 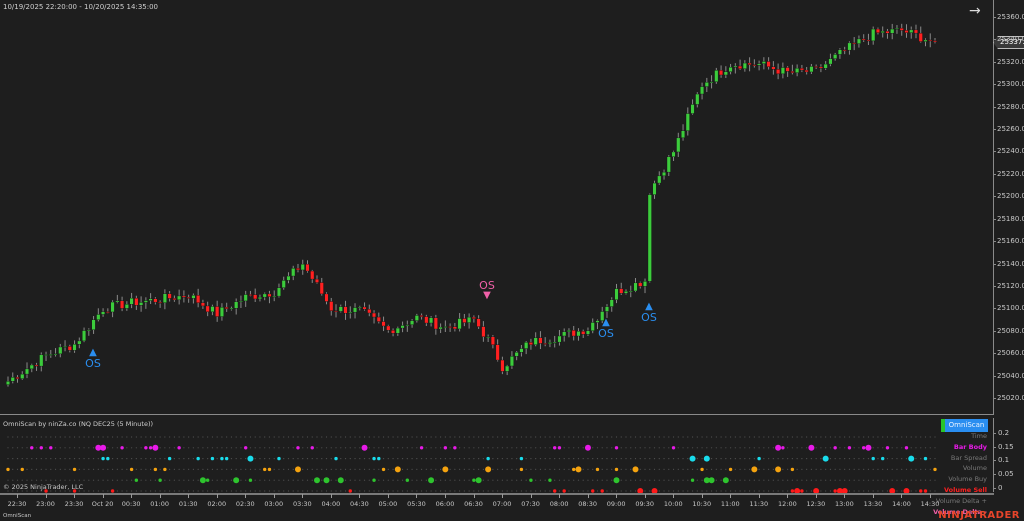 What do you see at coordinates (1010, 375) in the screenshot?
I see `price-axis-label: 25040.00` at bounding box center [1010, 375].